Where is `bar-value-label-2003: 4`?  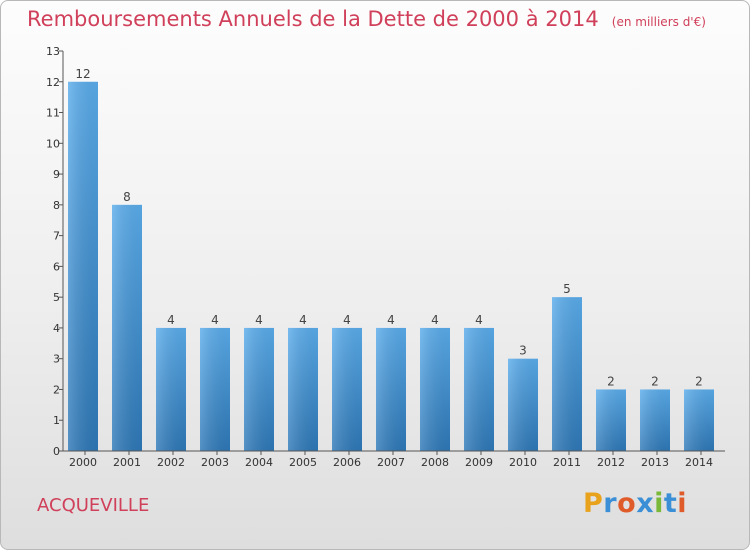 bar-value-label-2003: 4 is located at coordinates (215, 320).